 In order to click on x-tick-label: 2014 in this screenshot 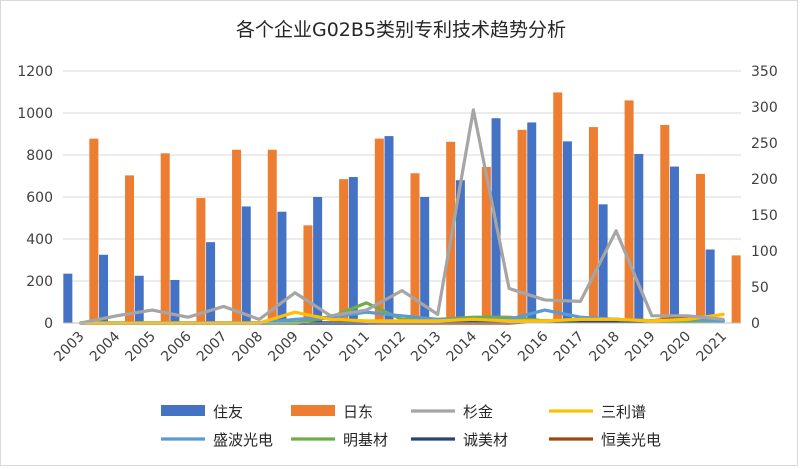, I will do `click(462, 346)`.